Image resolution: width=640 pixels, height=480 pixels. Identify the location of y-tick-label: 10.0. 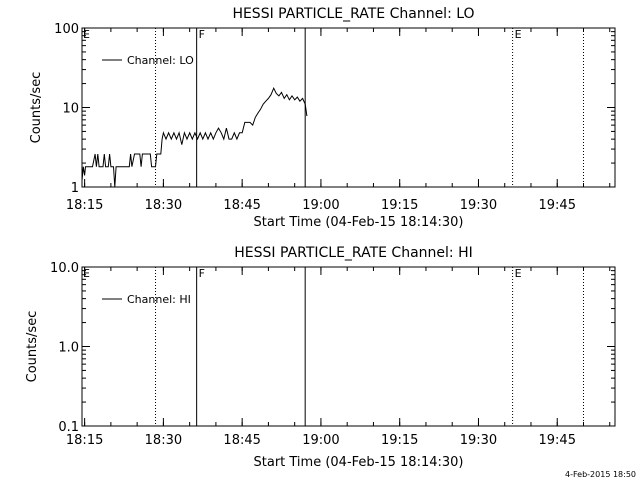
(64, 268).